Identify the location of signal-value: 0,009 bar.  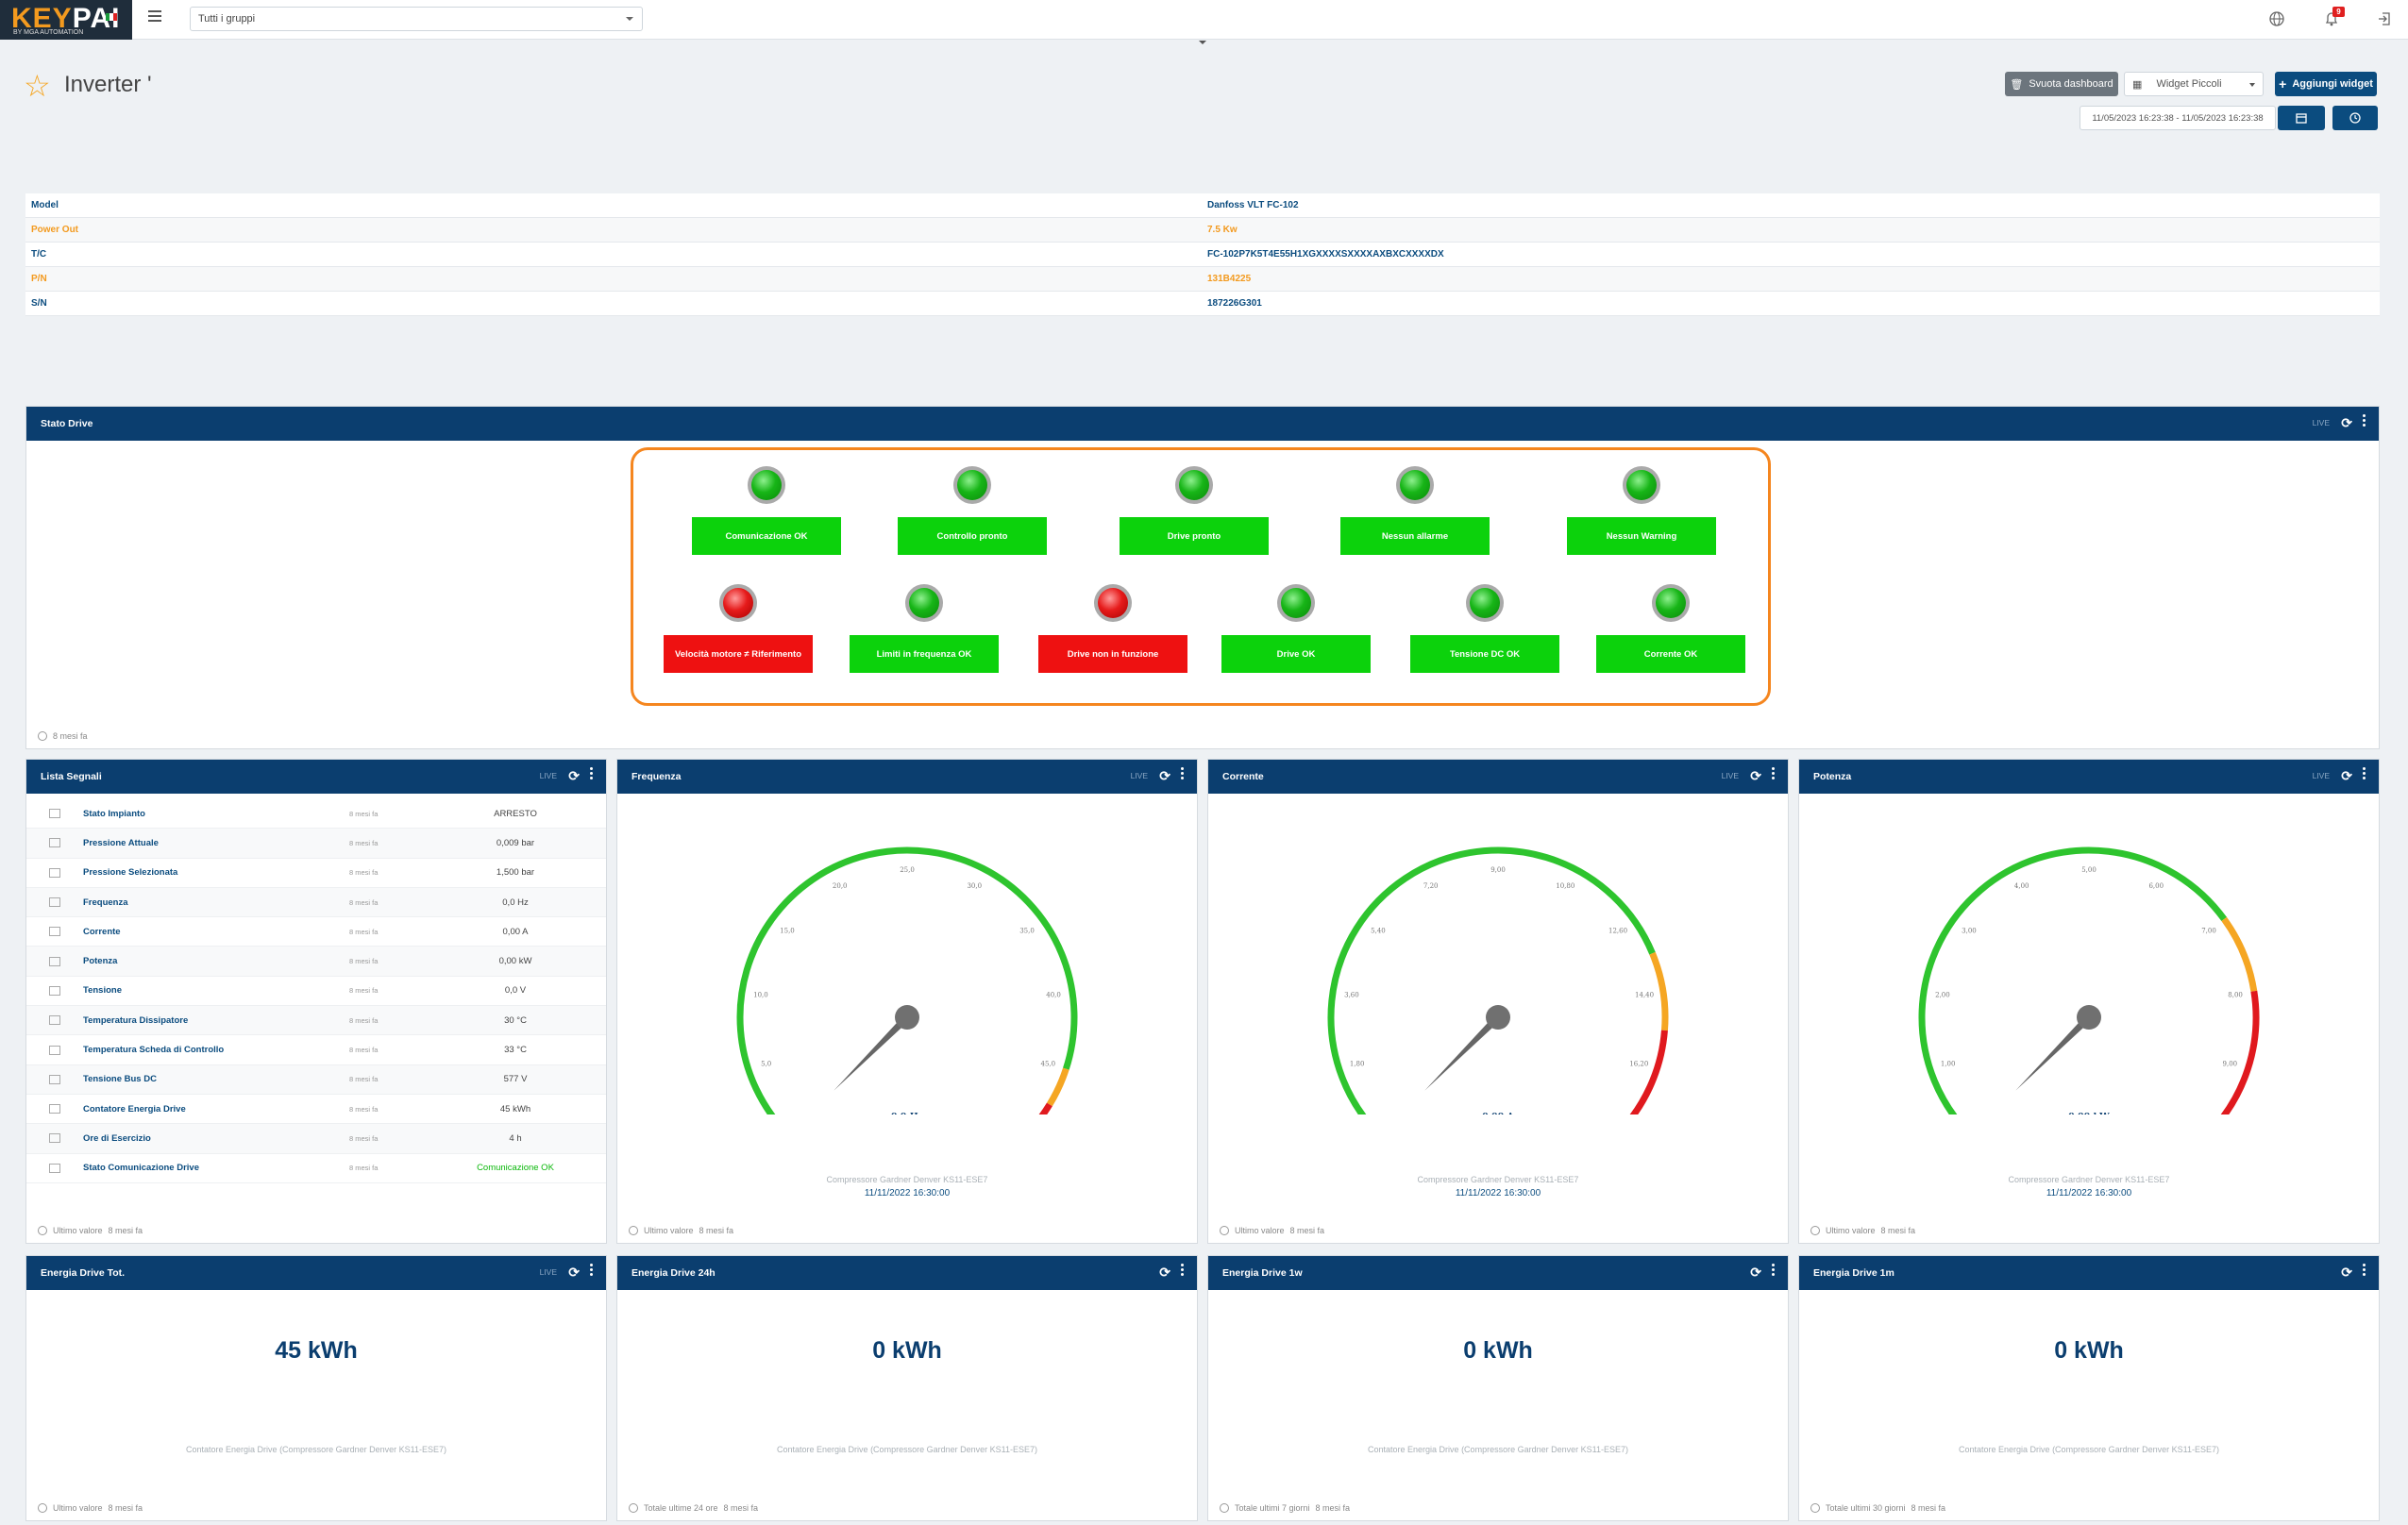
(515, 842).